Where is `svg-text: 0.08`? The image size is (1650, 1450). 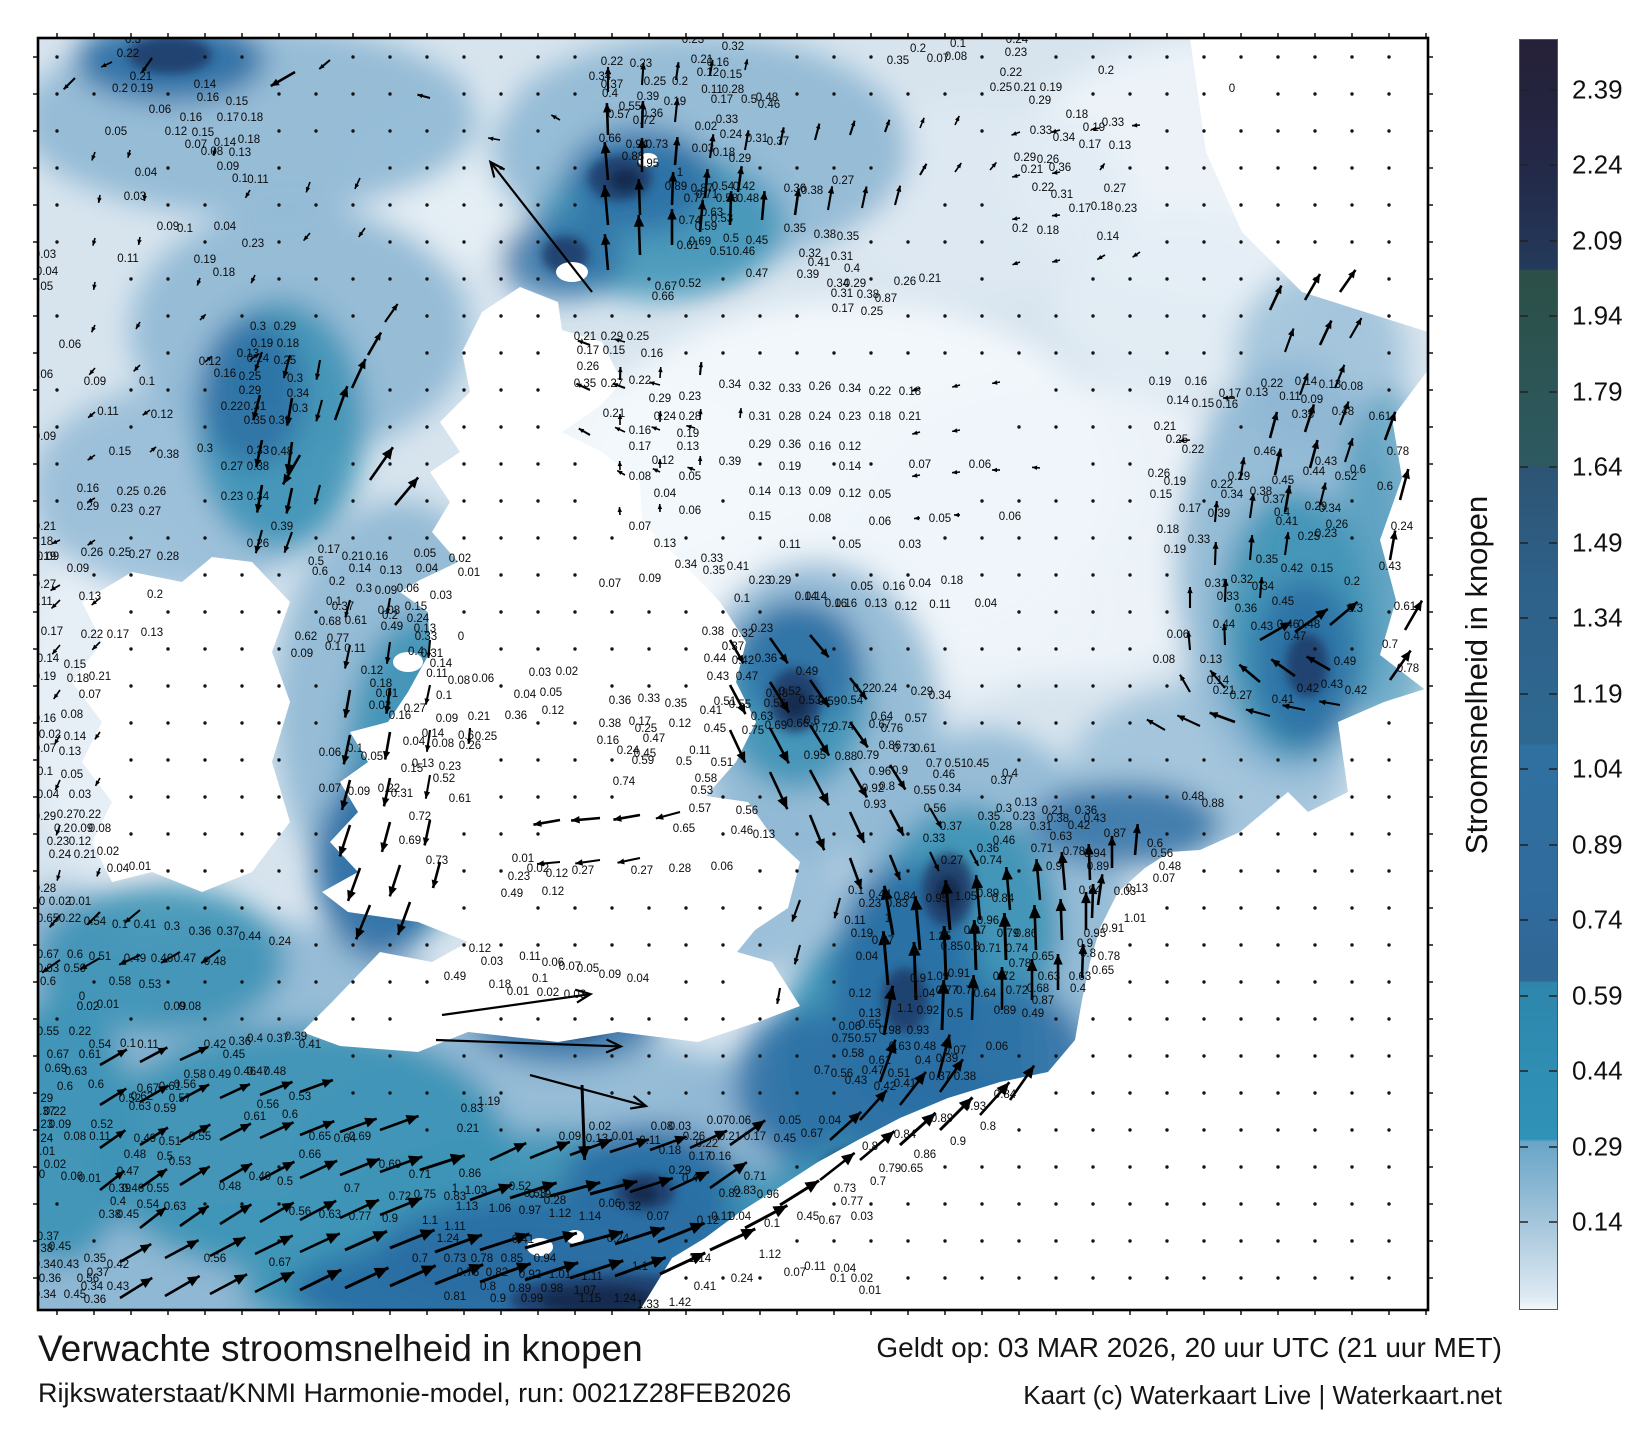
svg-text: 0.08 is located at coordinates (459, 681).